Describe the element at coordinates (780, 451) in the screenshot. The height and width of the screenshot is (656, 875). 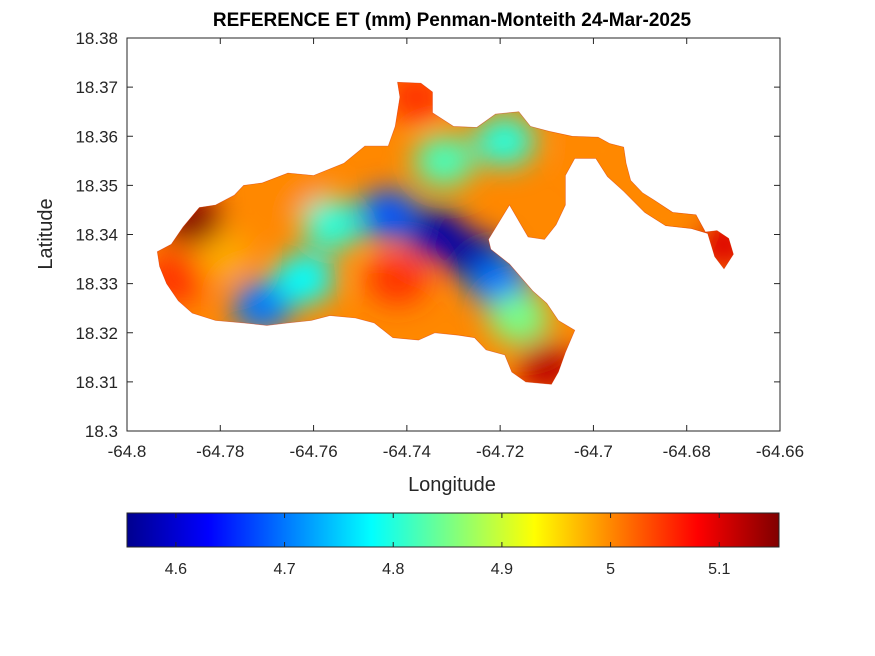
I see `x-tick-label: -64.66` at that location.